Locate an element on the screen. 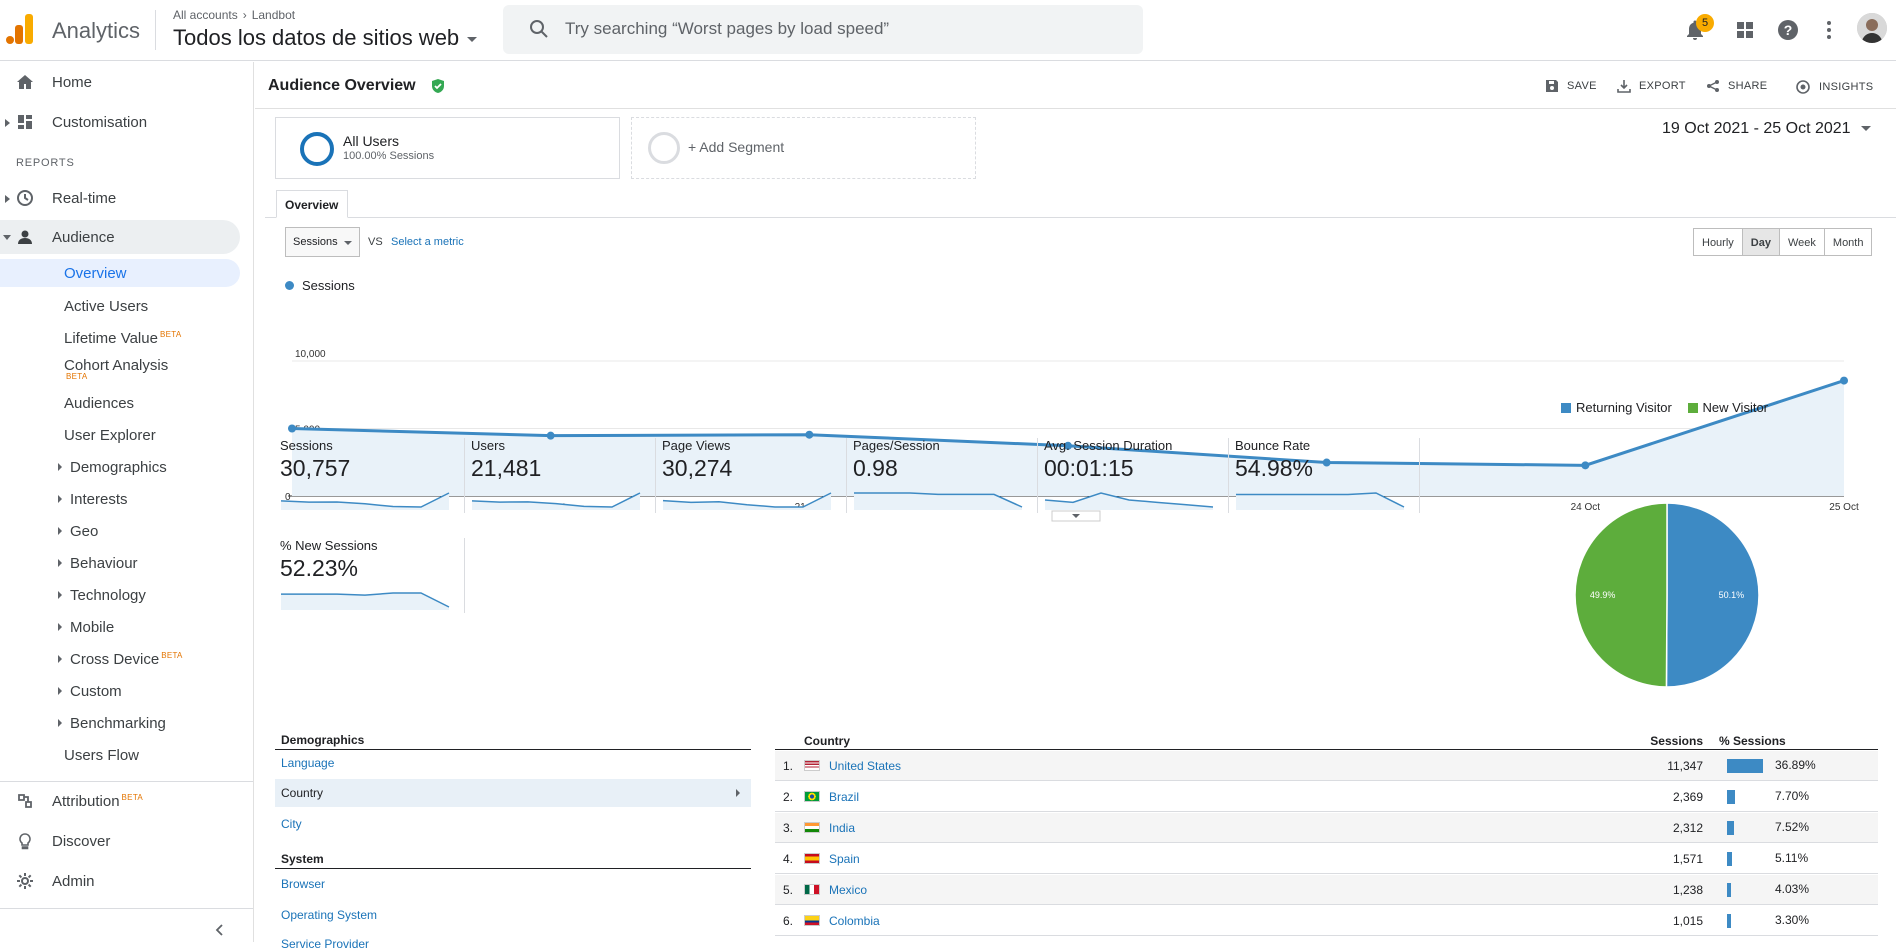  search-box is located at coordinates (823, 29).